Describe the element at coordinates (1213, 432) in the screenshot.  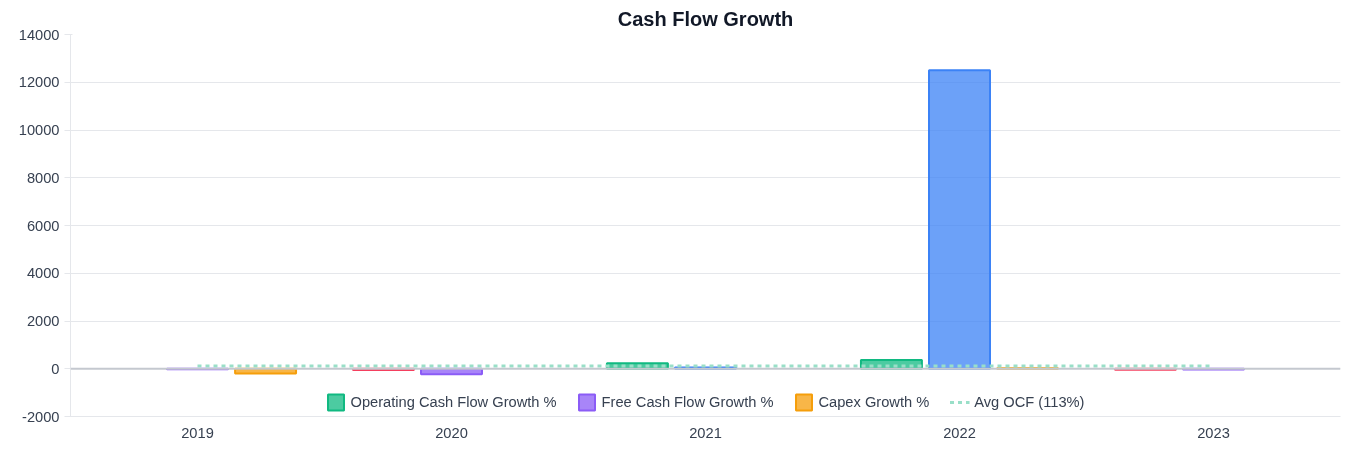
I see `x-tick-label: 2023` at that location.